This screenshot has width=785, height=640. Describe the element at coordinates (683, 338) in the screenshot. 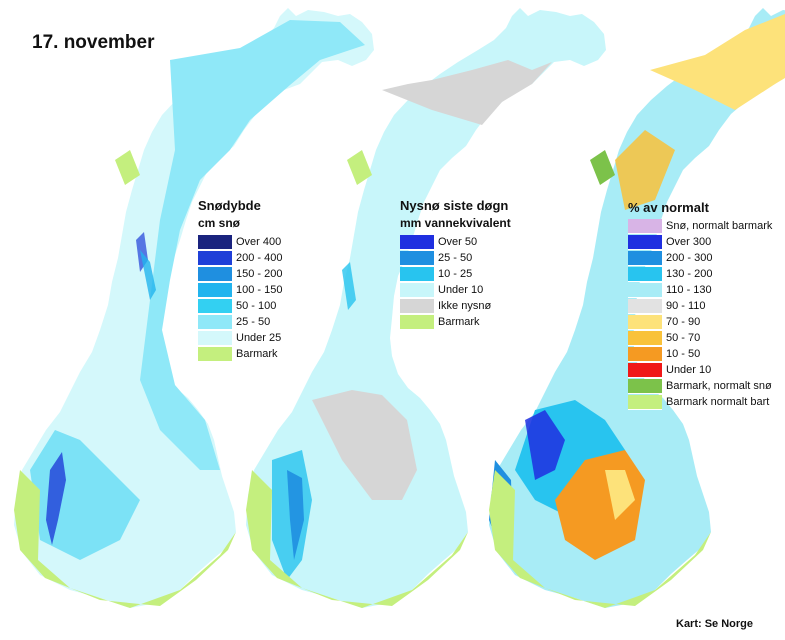

I see `legend-label: 50 - 70` at that location.